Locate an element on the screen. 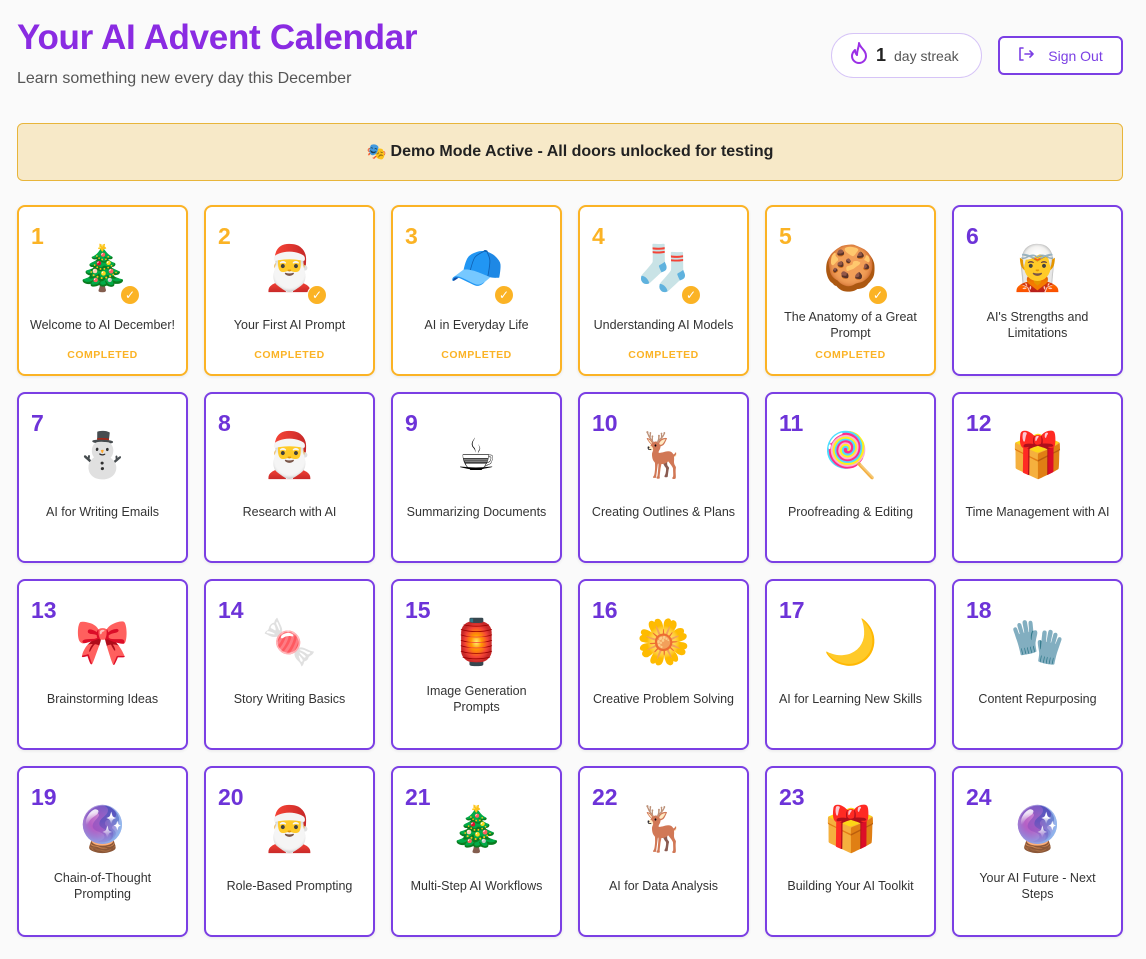 This screenshot has width=1146, height=959. door-number: 17 is located at coordinates (792, 610).